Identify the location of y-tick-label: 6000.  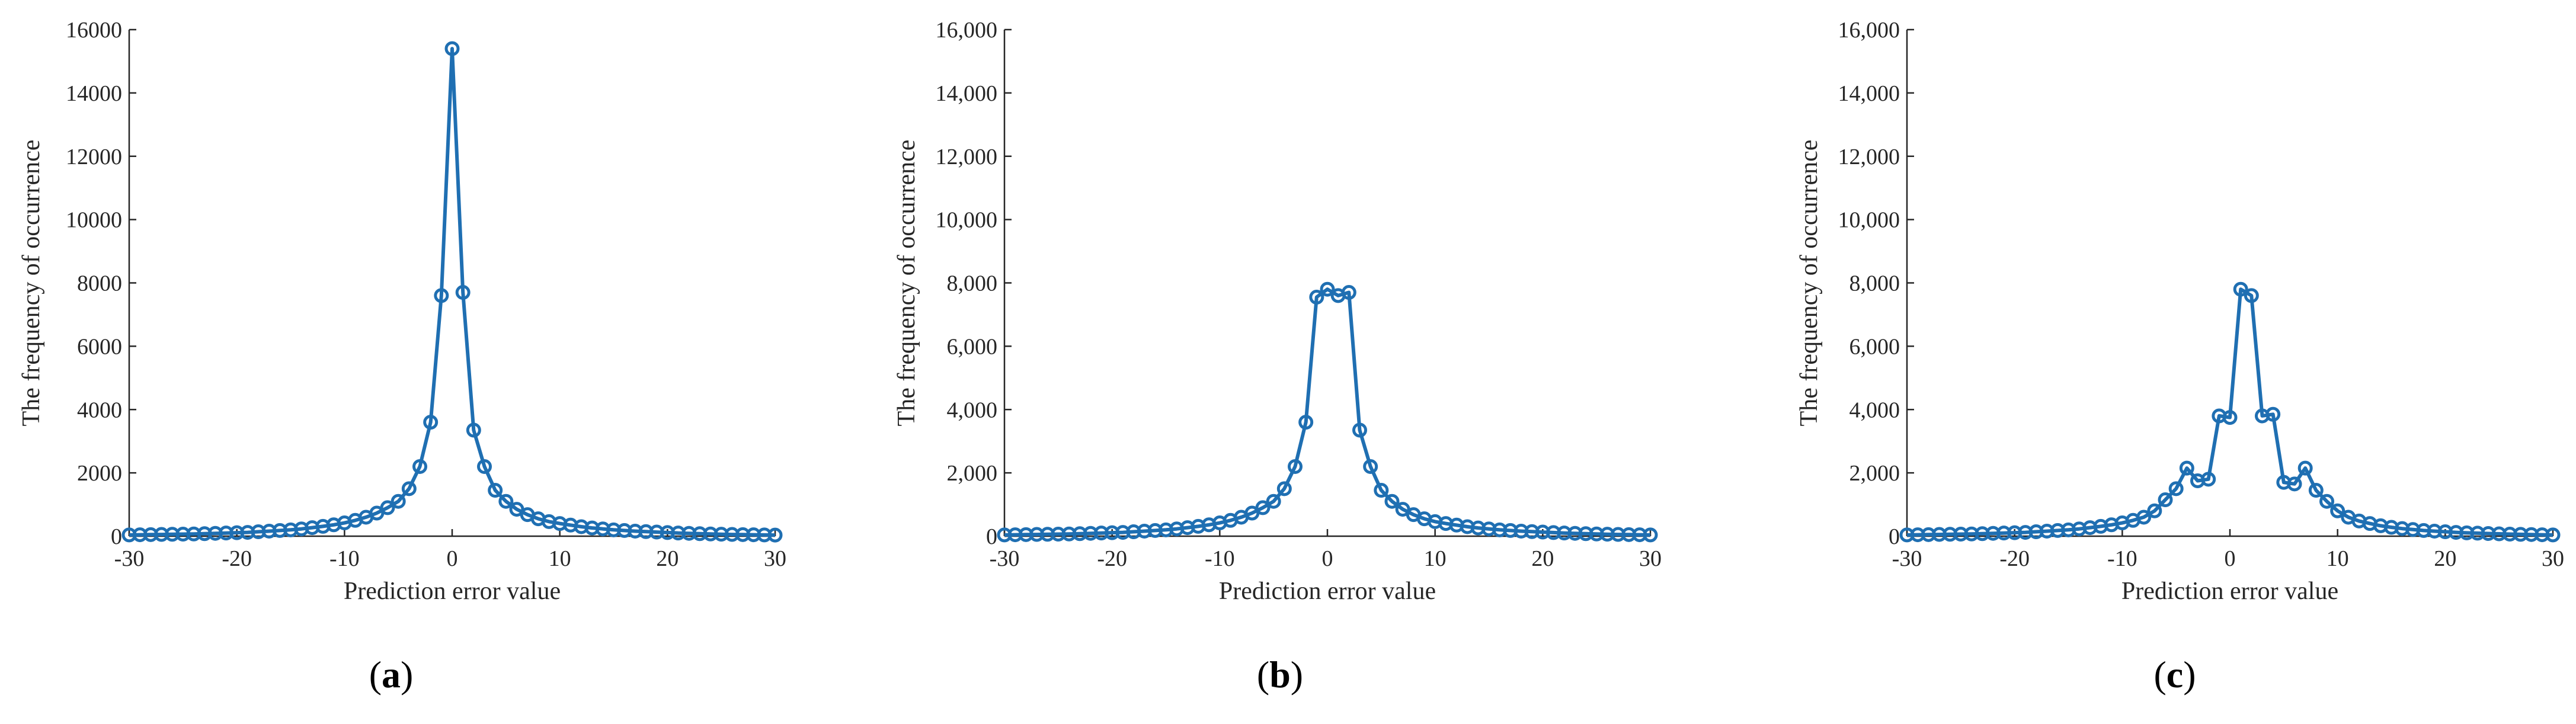
(99, 346).